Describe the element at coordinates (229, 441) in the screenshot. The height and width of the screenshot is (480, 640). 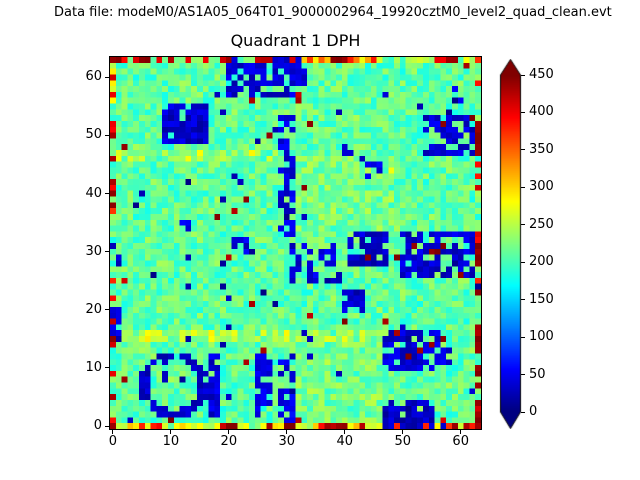
I see `x-tick-label: 20` at that location.